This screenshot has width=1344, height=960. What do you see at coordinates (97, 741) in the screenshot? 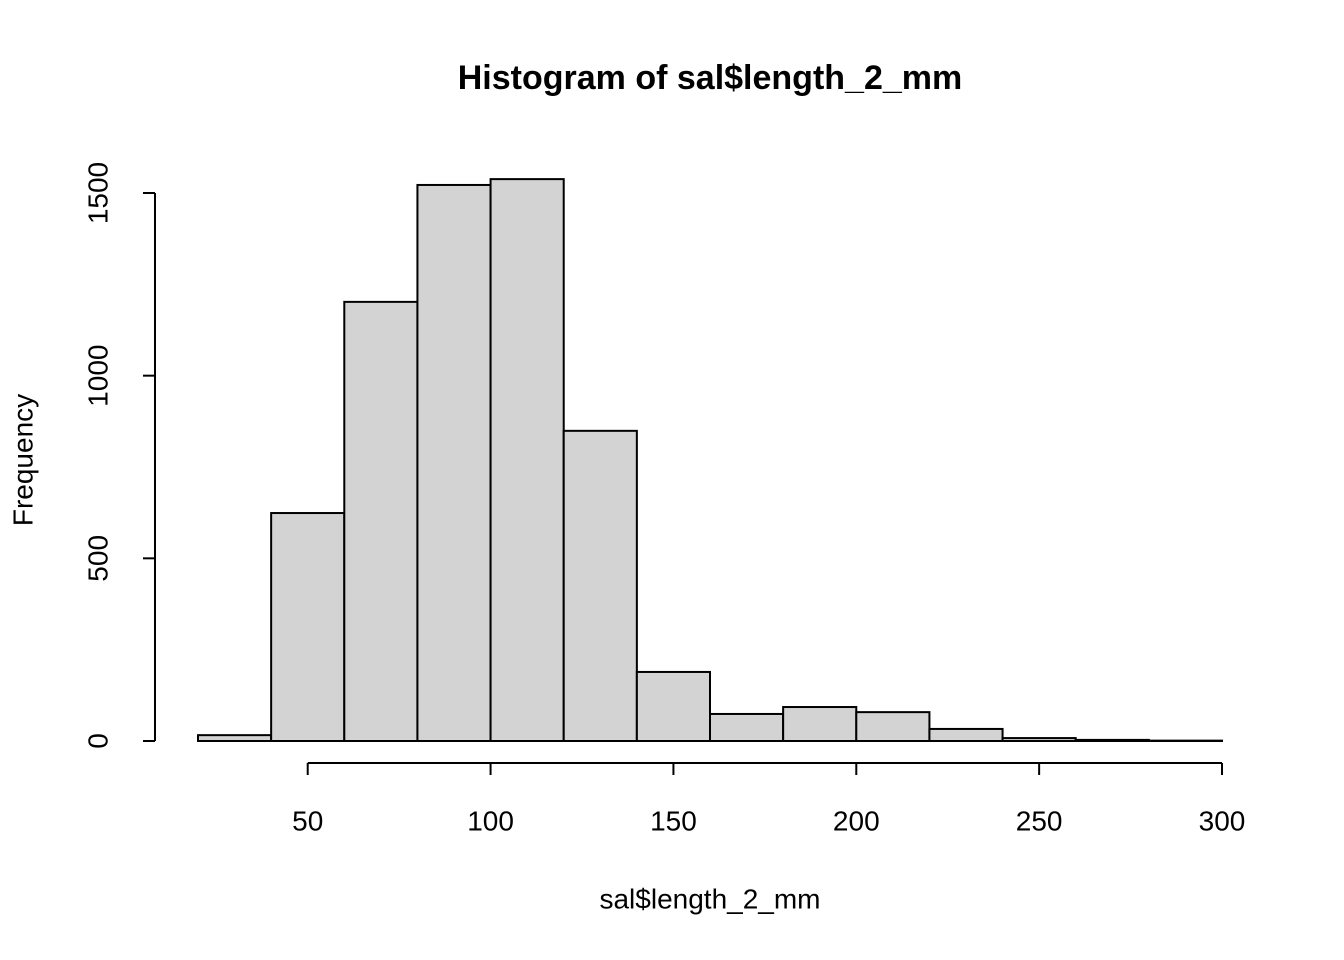
I see `y-tick-label: 0` at bounding box center [97, 741].